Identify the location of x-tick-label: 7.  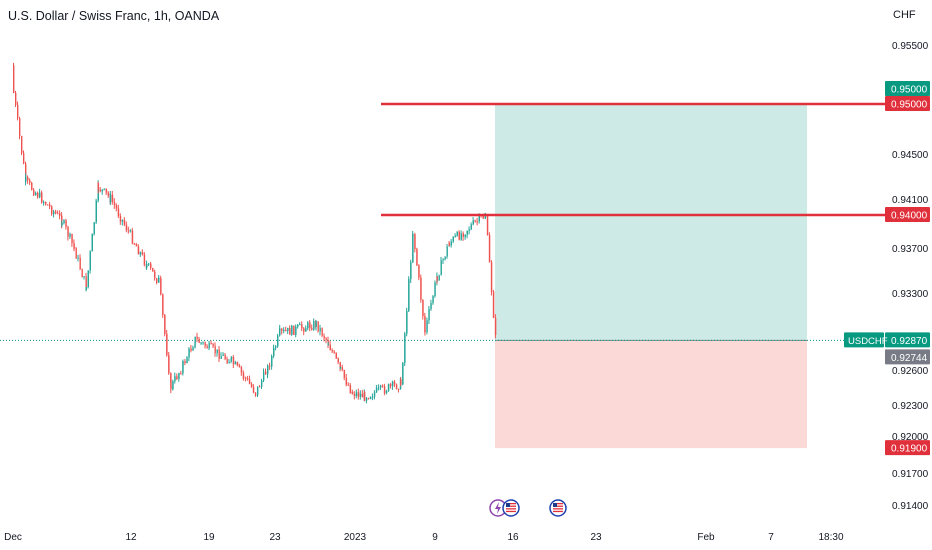
(771, 537).